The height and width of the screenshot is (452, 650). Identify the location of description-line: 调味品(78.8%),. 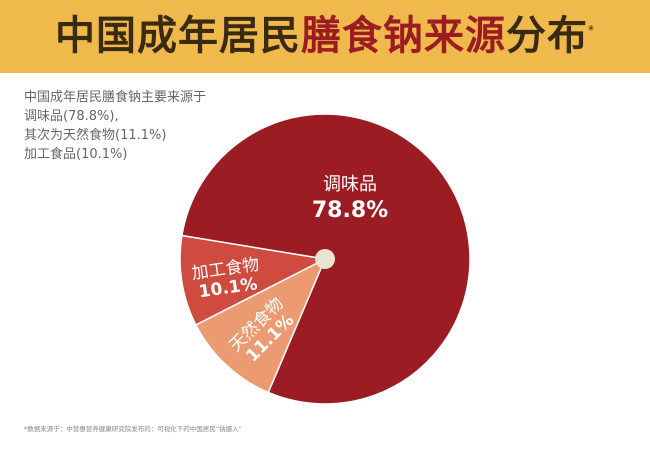
(71, 116).